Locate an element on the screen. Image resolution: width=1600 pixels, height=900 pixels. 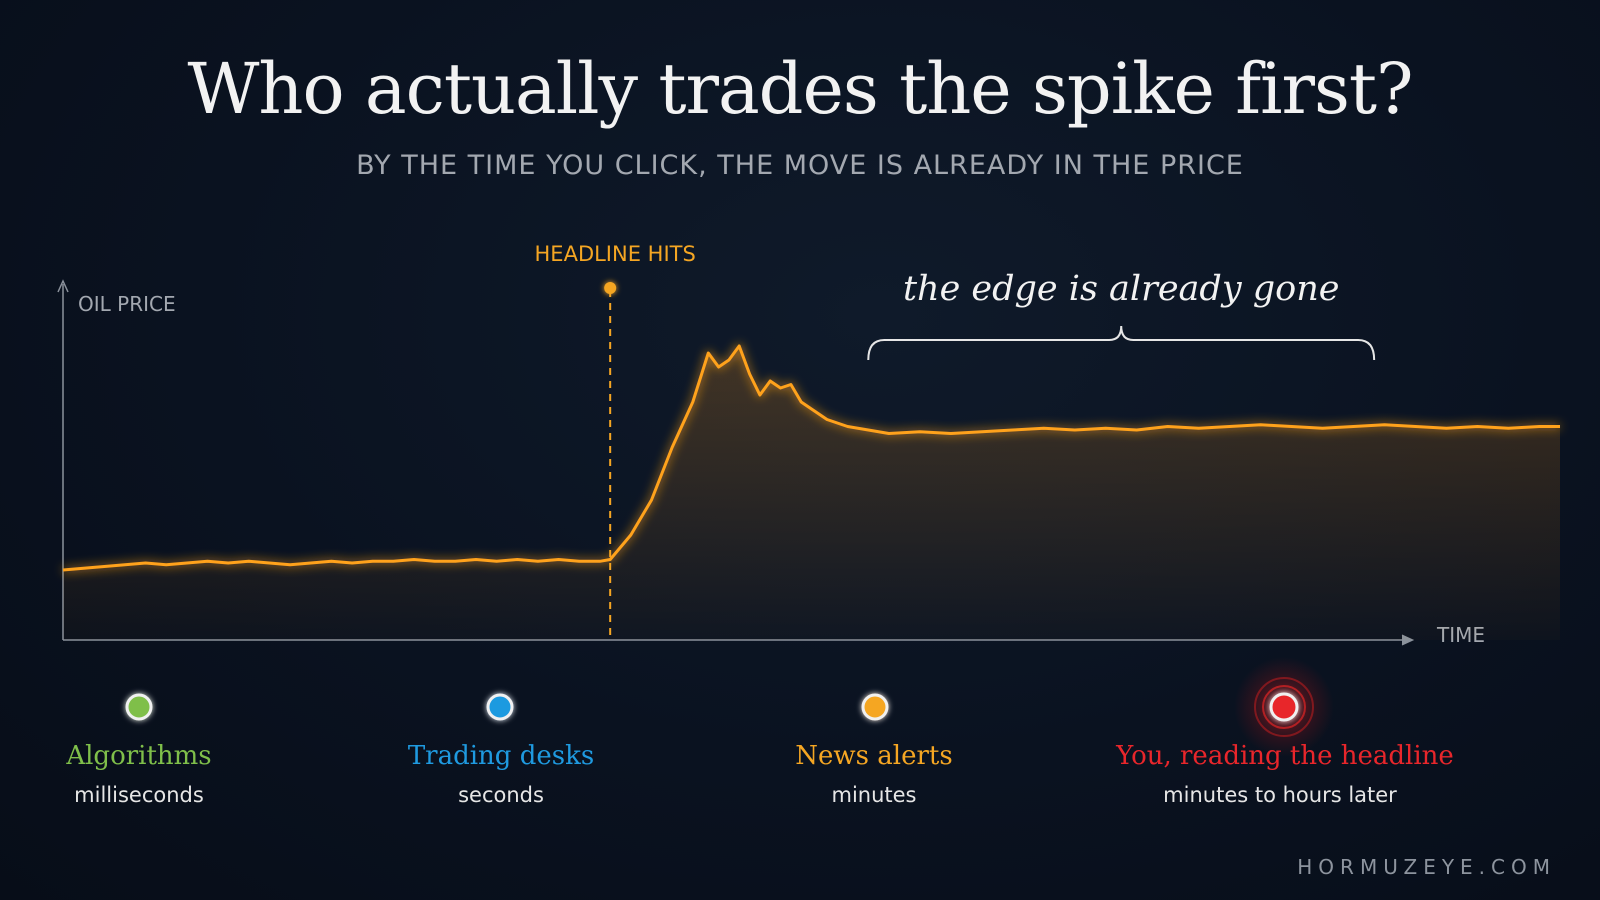
you-ring-outer is located at coordinates (1284, 707).